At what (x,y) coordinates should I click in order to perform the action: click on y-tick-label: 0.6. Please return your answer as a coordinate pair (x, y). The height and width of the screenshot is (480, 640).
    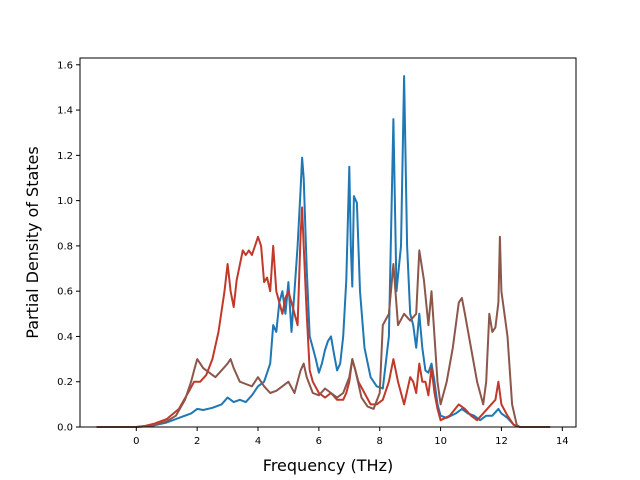
    Looking at the image, I should click on (65, 292).